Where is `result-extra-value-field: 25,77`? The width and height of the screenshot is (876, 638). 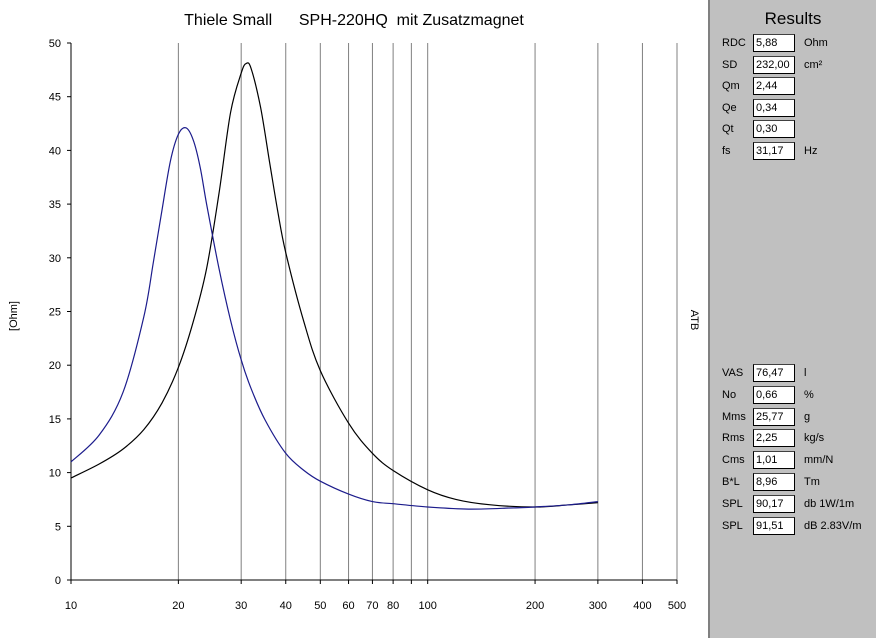
result-extra-value-field: 25,77 is located at coordinates (774, 416).